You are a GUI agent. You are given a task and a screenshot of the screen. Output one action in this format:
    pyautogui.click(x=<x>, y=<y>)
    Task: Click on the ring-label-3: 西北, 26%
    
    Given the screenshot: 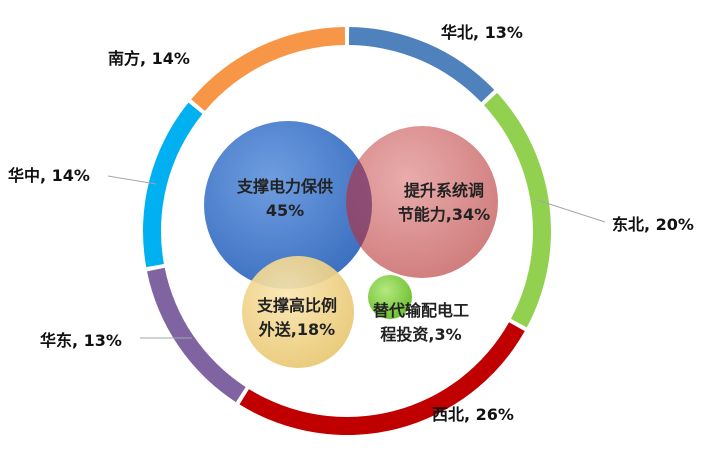 What is the action you would take?
    pyautogui.click(x=473, y=414)
    